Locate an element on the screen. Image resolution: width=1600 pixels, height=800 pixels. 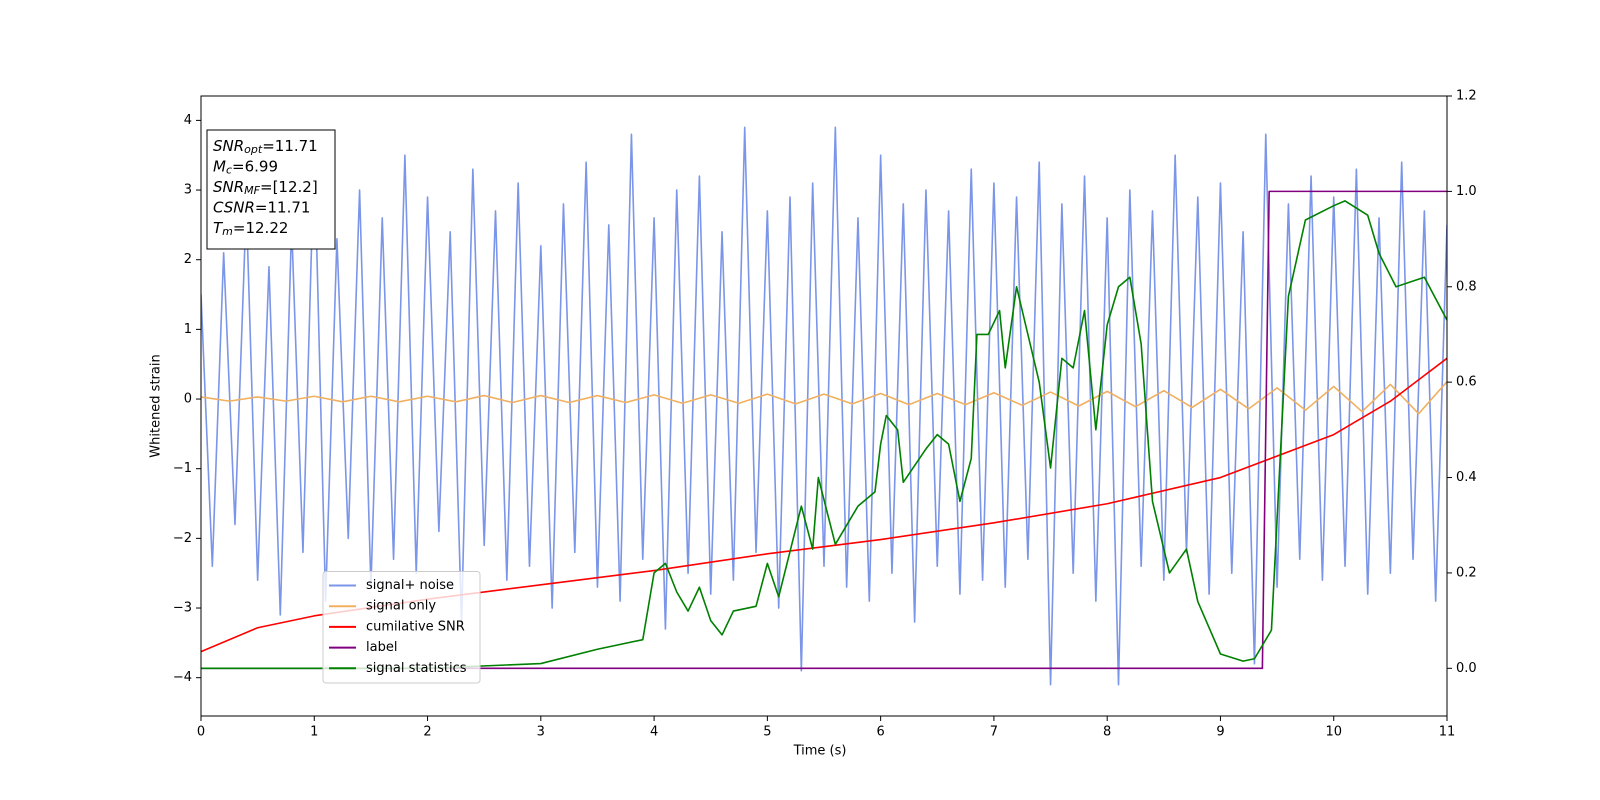
y-tick-label: −2 is located at coordinates (182, 538).